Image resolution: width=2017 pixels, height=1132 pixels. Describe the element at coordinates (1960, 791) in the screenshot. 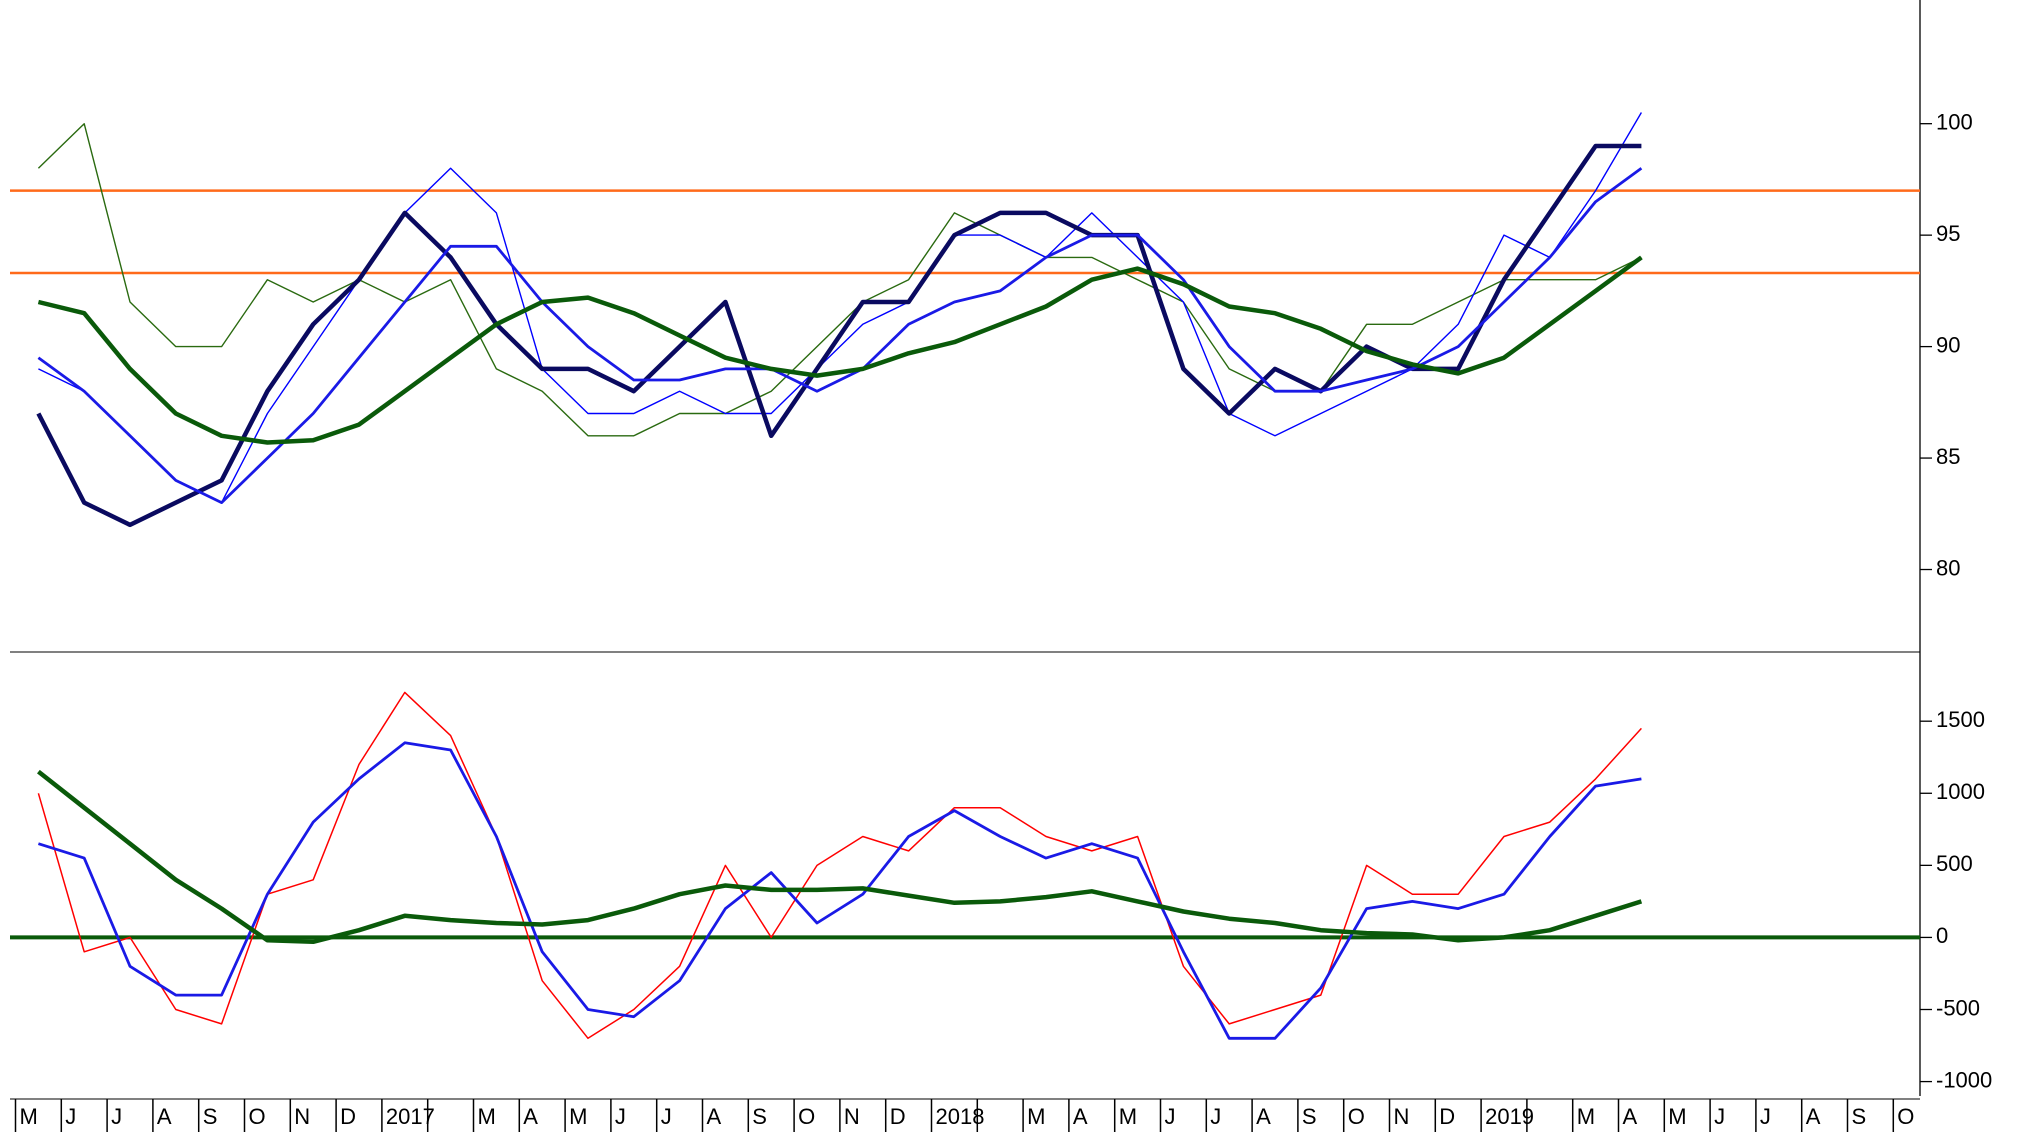

I see `y-tick-label: 1000` at that location.